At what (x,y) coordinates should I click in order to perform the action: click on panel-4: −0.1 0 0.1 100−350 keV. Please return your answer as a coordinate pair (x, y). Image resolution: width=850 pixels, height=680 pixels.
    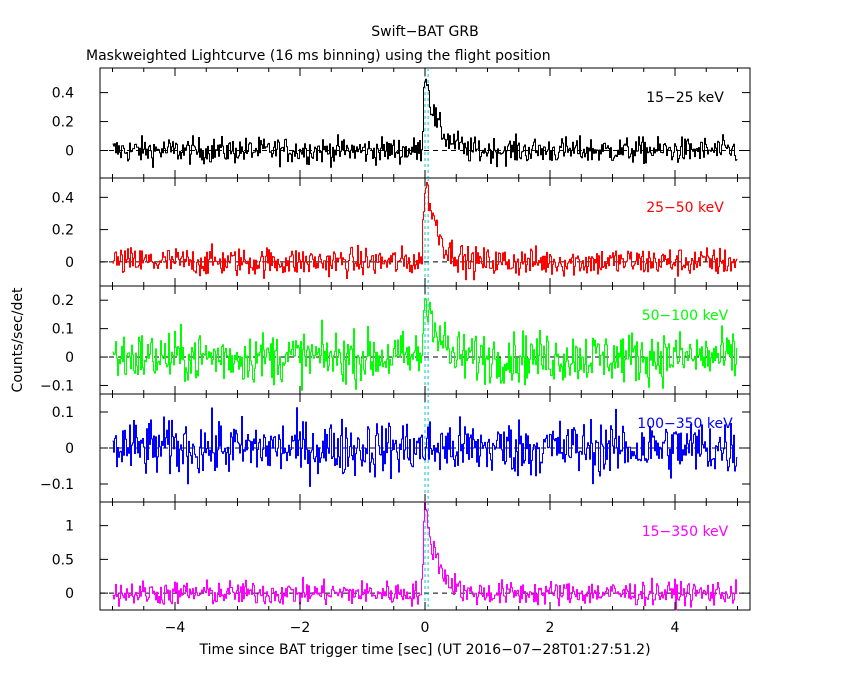
    Looking at the image, I should click on (395, 448).